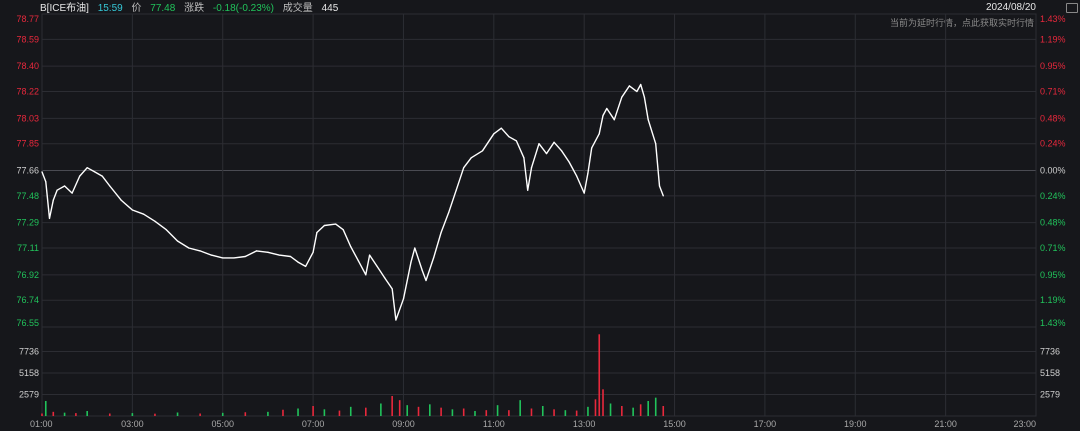 Image resolution: width=1080 pixels, height=431 pixels. Describe the element at coordinates (243, 8) in the screenshot. I see `change-value: -0.18(-0.23%)` at that location.